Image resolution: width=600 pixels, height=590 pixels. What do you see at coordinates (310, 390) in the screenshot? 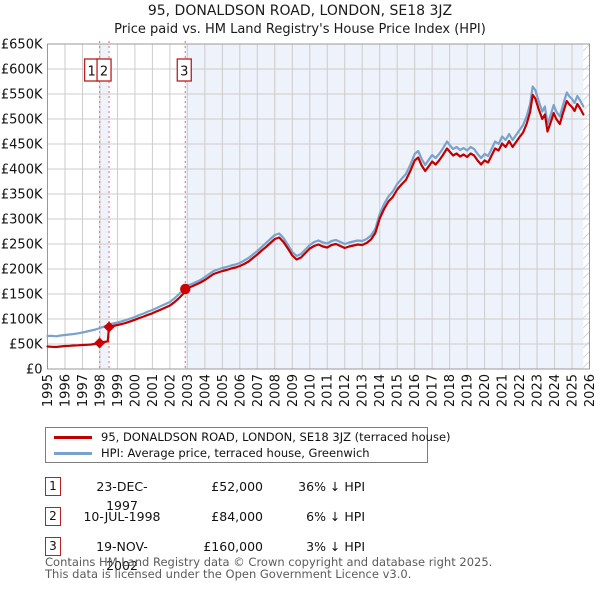
I see `svg-text: 2010` at bounding box center [310, 390].